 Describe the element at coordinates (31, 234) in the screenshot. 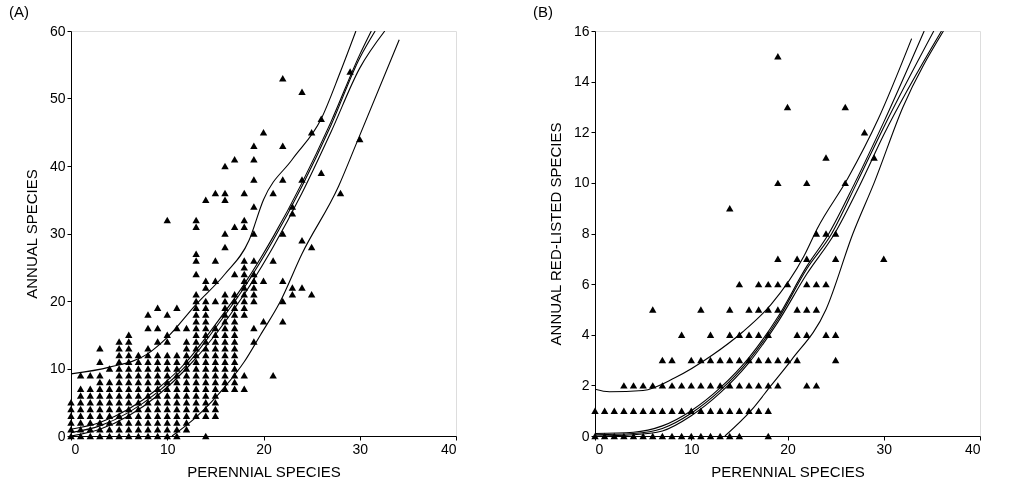

I see `y-axis-title: ANNUAL SPECIES` at that location.